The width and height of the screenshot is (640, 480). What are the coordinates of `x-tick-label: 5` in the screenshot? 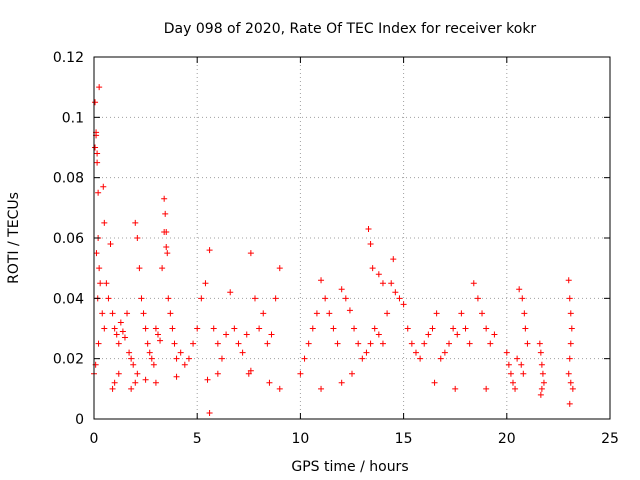 It's located at (197, 439).